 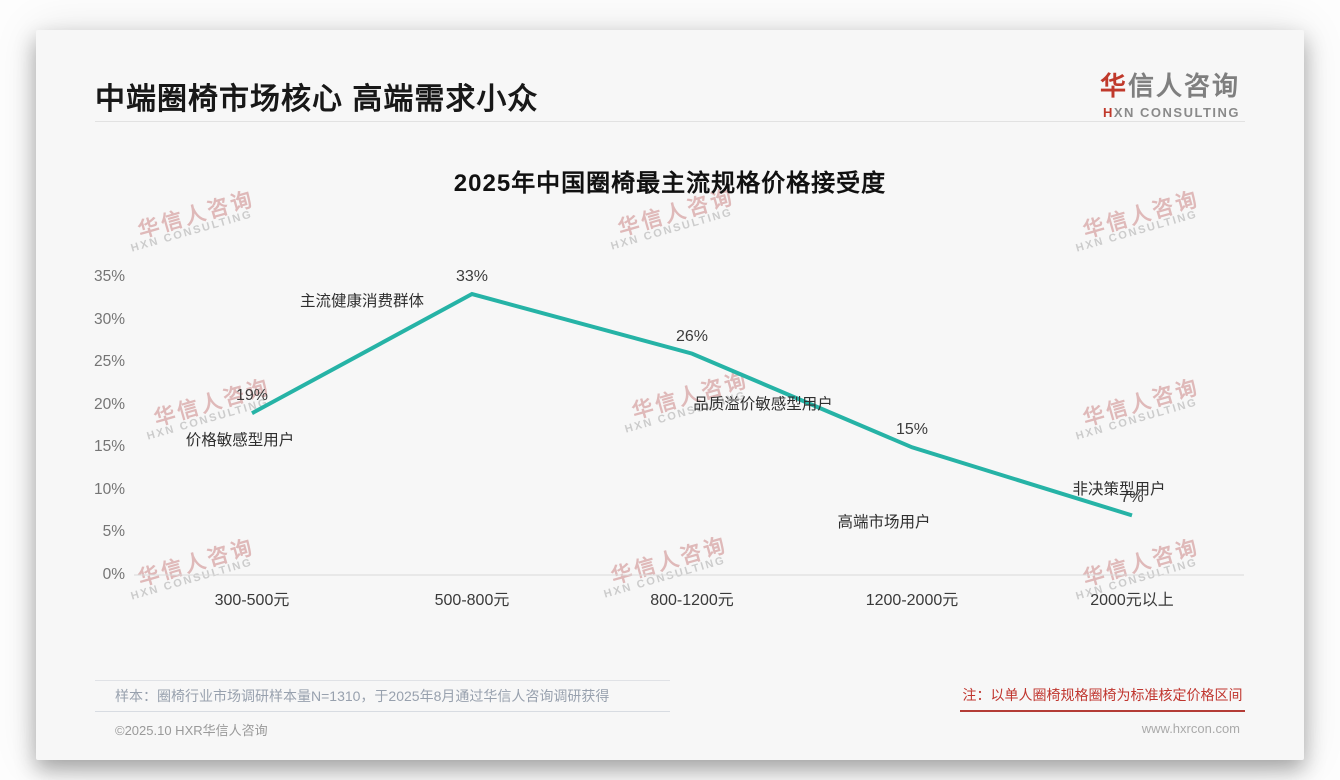 I want to click on price-note: 注：以单人圈椅规格圈椅为标准核定价格区间, so click(x=1102, y=696).